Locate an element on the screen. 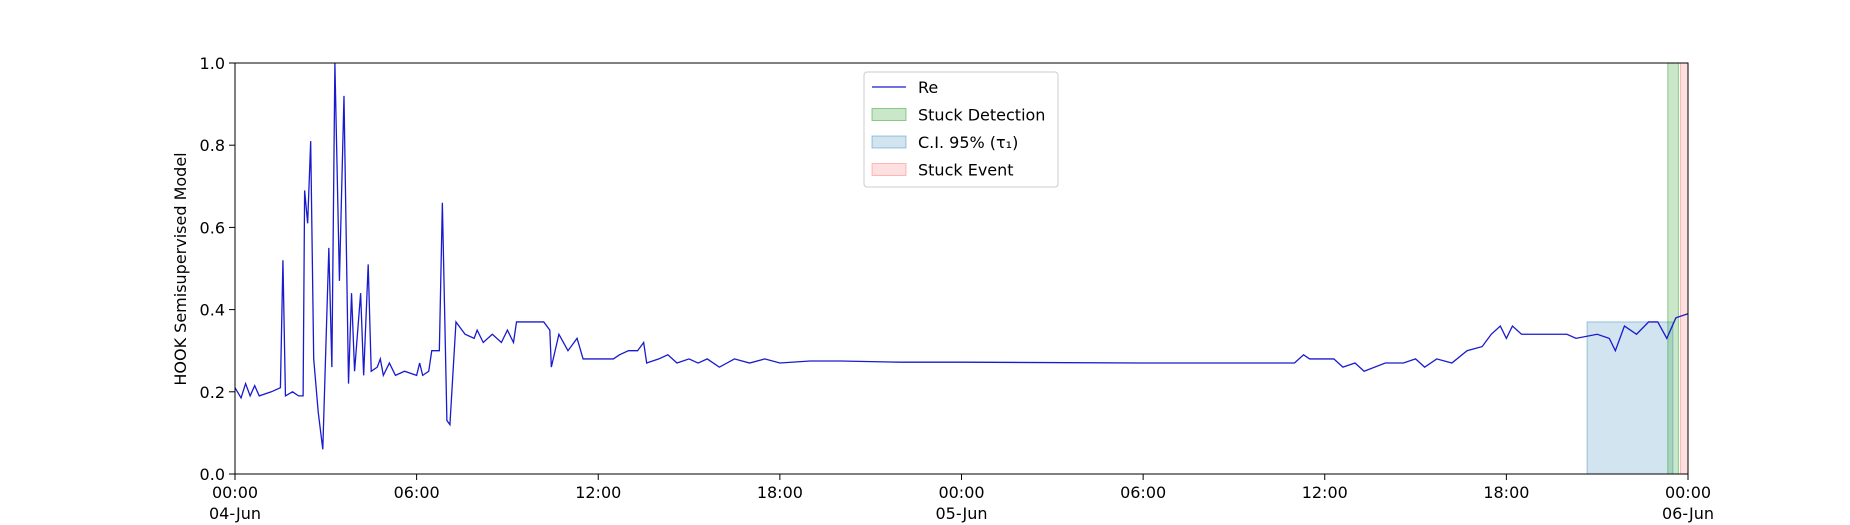 Image resolution: width=1850 pixels, height=525 pixels. y-tick-label: 0.0 is located at coordinates (212, 474).